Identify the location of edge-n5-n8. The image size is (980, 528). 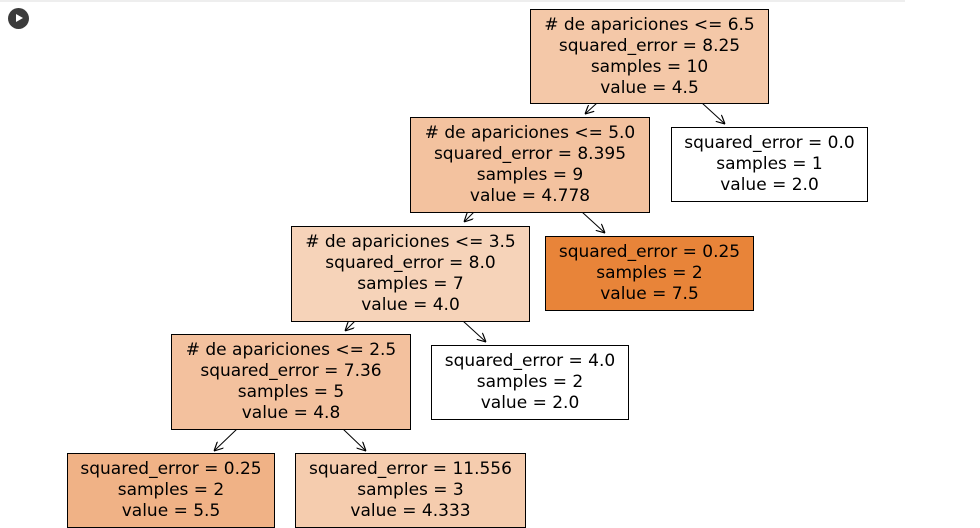
(354, 439).